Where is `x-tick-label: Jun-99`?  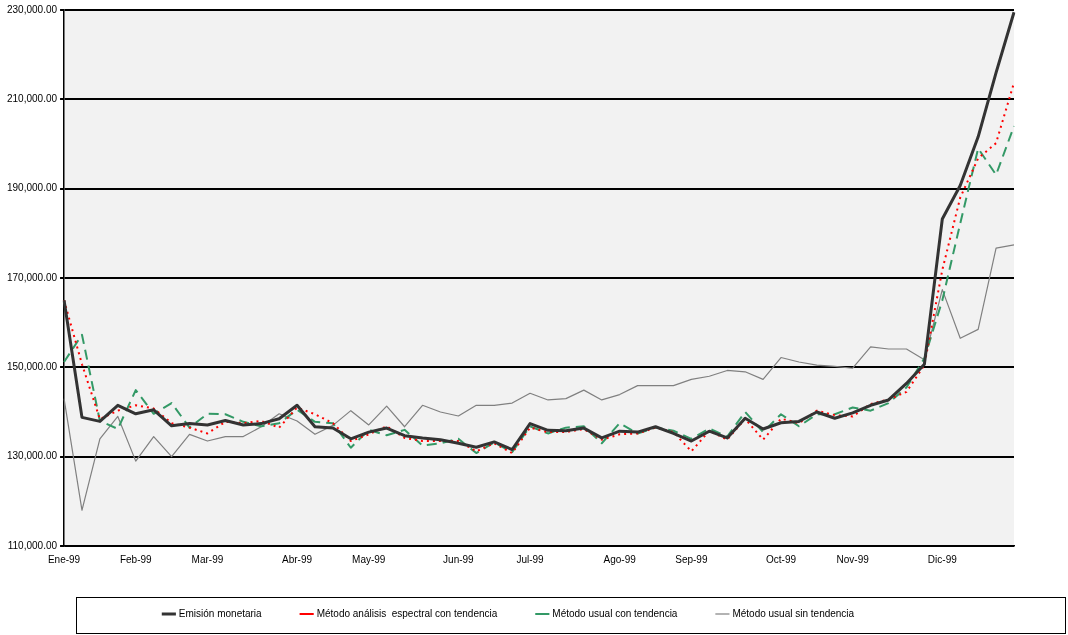
x-tick-label: Jun-99 is located at coordinates (459, 559).